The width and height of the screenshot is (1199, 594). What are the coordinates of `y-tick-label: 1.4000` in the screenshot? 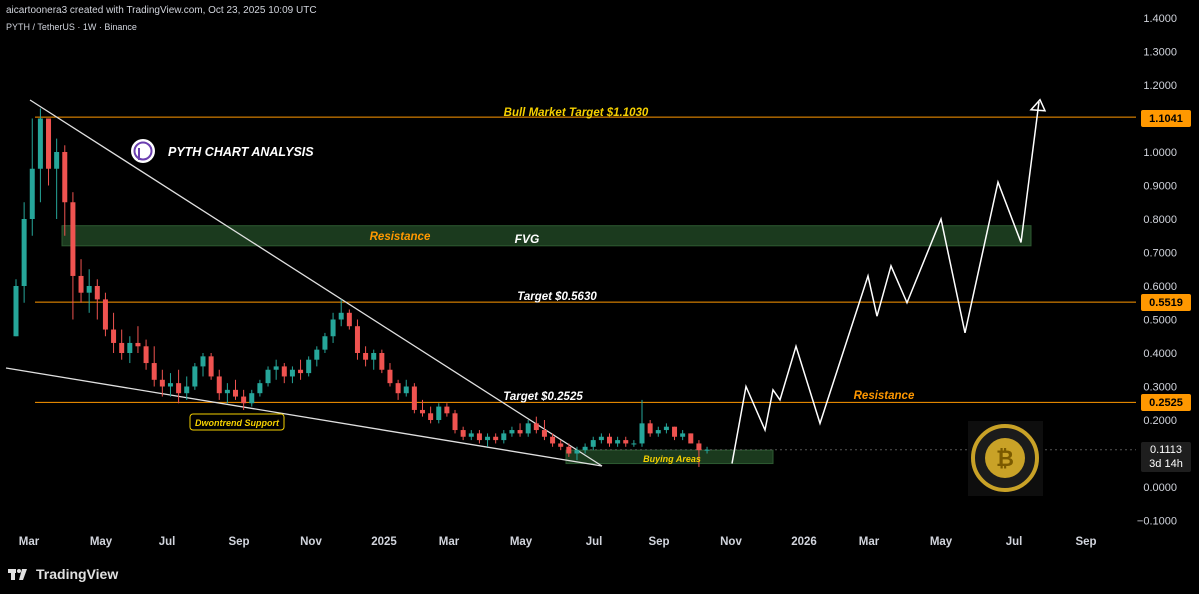 It's located at (1160, 19).